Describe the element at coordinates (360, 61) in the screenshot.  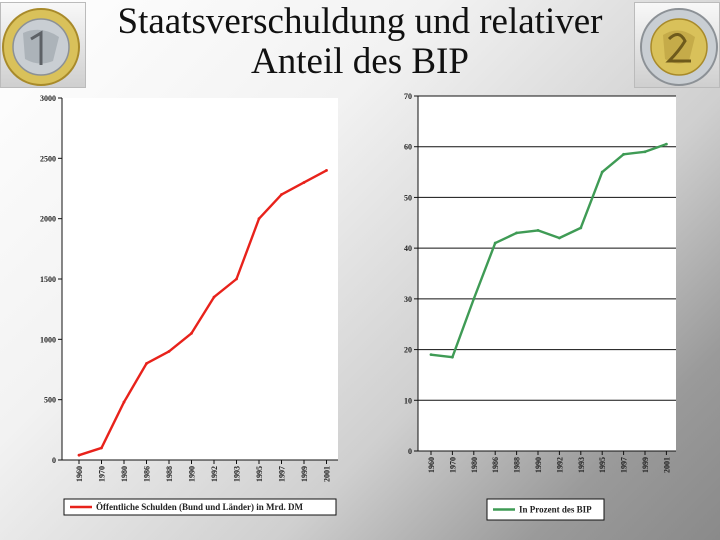
I see `slide-title-line-2: Anteil des BIP` at that location.